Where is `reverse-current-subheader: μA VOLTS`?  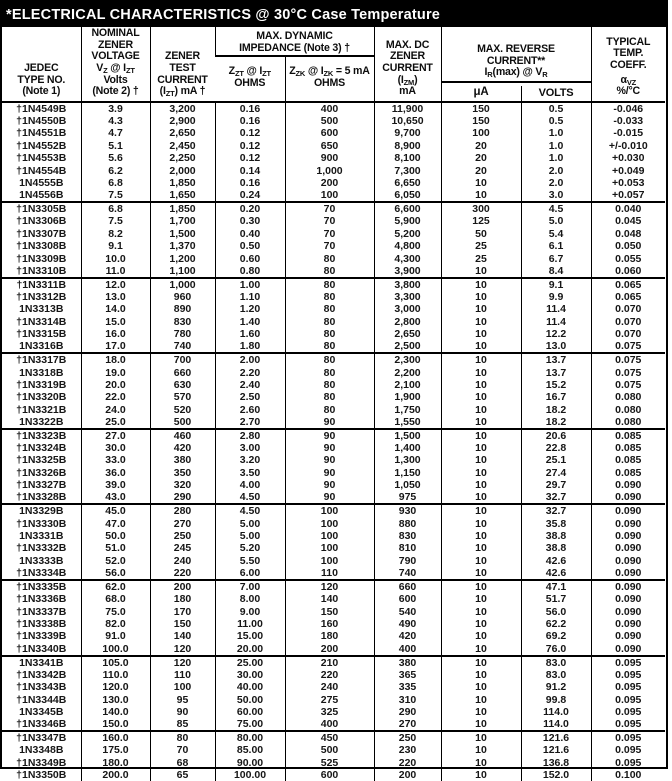 reverse-current-subheader: μA VOLTS is located at coordinates (516, 90).